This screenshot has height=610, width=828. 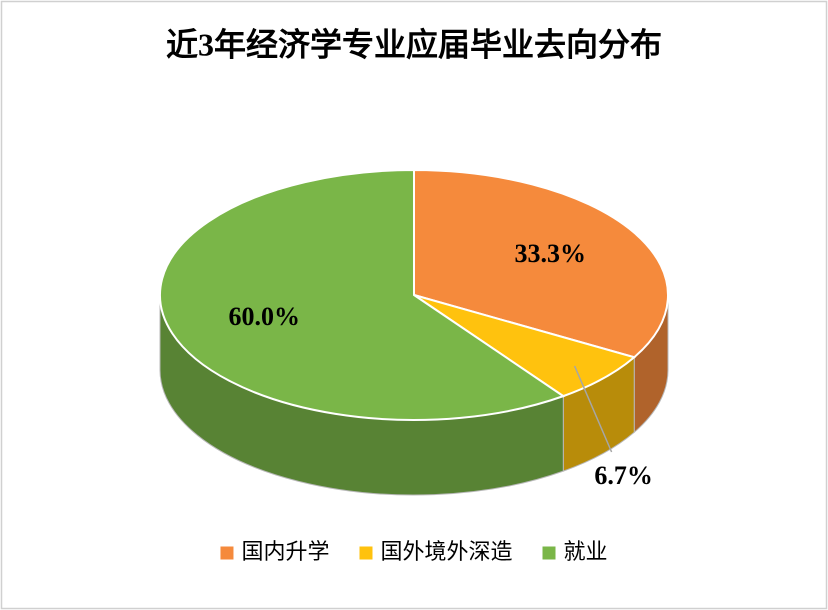 I want to click on legend-label: 就业, so click(x=586, y=552).